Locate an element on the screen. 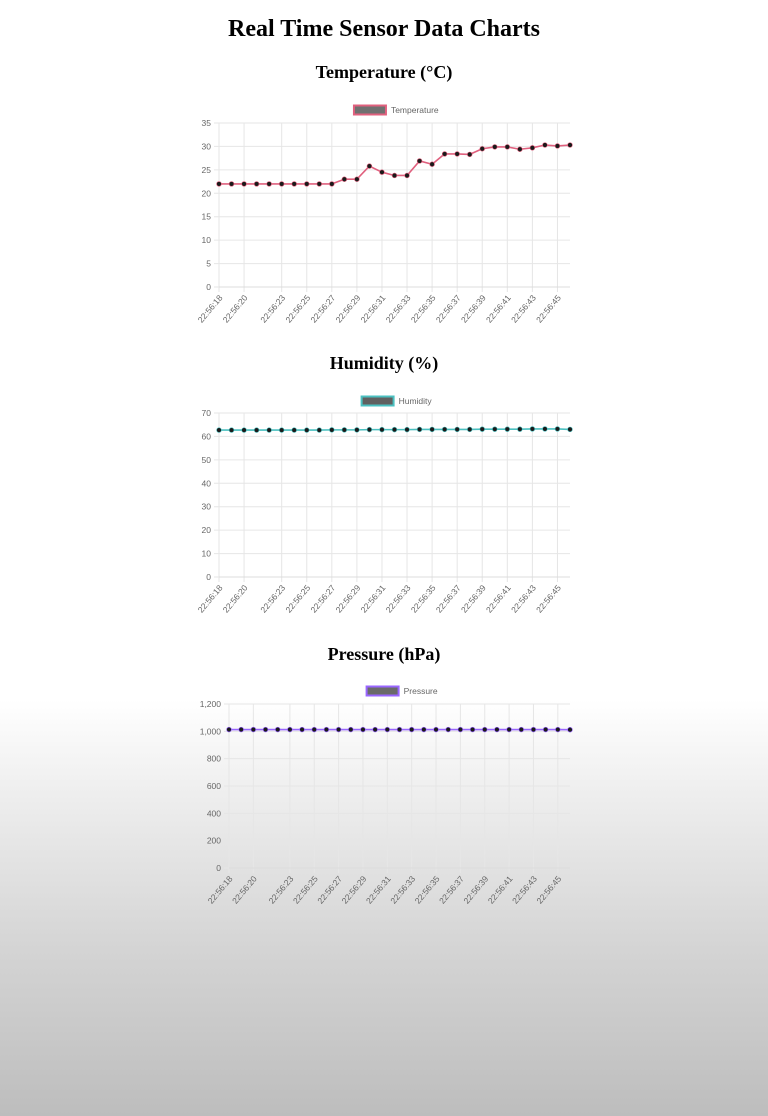 The image size is (768, 1116). humidity-legend-label: Humidity is located at coordinates (416, 401).